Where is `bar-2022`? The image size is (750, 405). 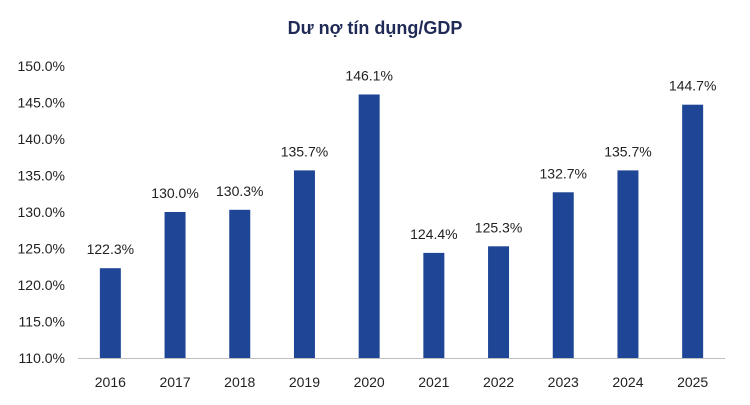
bar-2022 is located at coordinates (499, 302).